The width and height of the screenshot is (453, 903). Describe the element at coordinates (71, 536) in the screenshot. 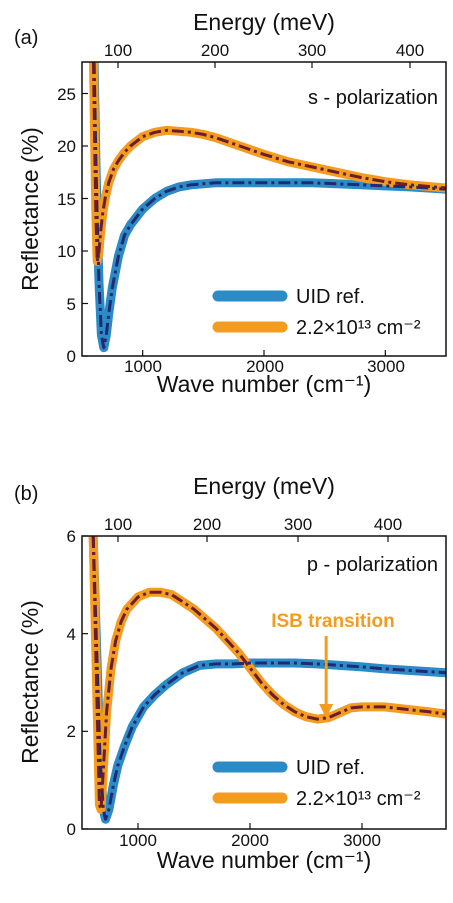

I see `y-tick-label: 6` at that location.